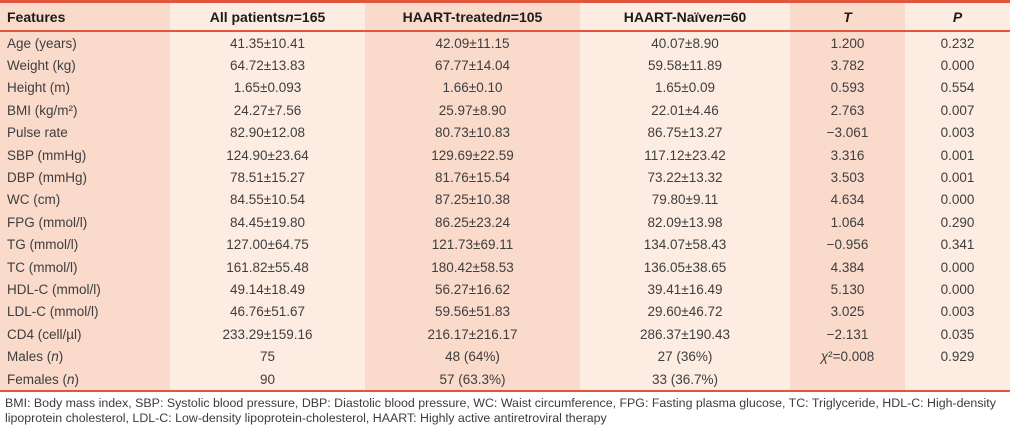 The image size is (1010, 431). I want to click on data-cell: 86.75±13.27, so click(685, 132).